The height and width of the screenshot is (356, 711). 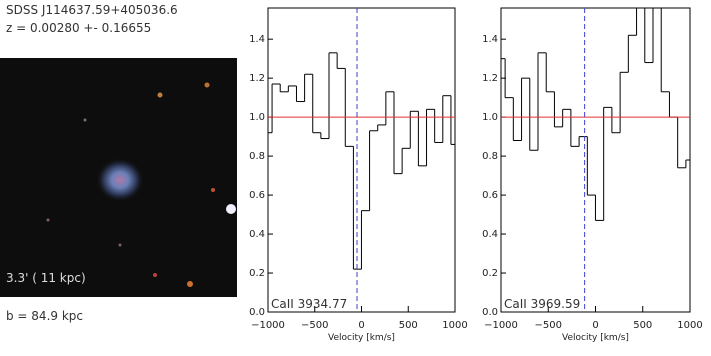 What do you see at coordinates (542, 304) in the screenshot?
I see `line-label: CaII 3969.59` at bounding box center [542, 304].